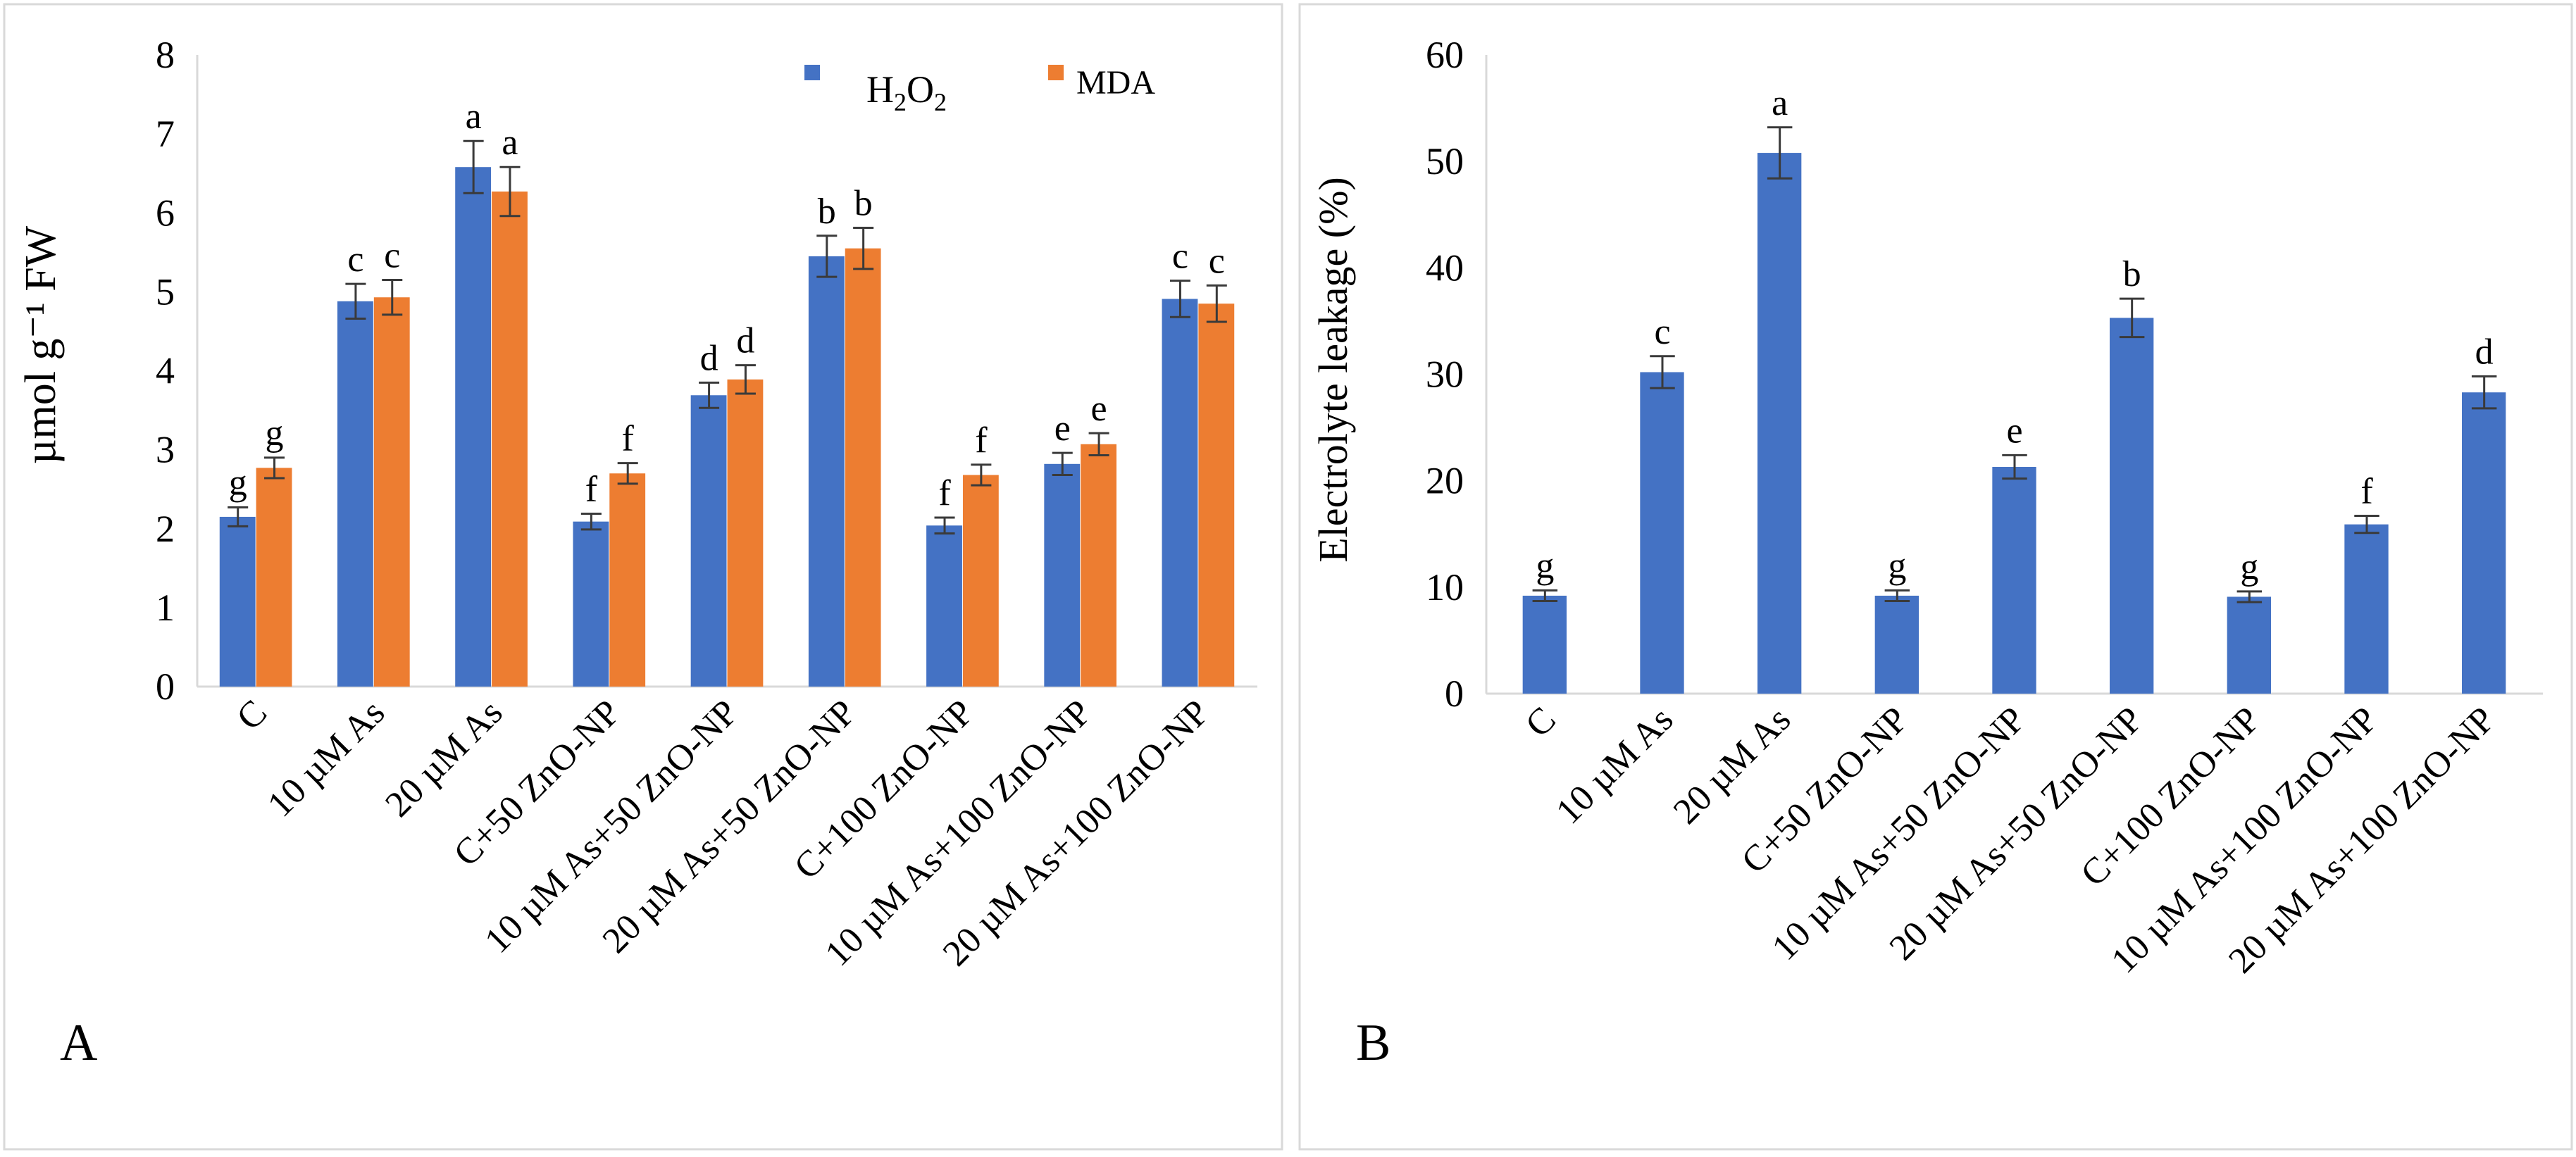 This screenshot has height=1157, width=2576. What do you see at coordinates (165, 55) in the screenshot?
I see `y-tick-label: 8` at bounding box center [165, 55].